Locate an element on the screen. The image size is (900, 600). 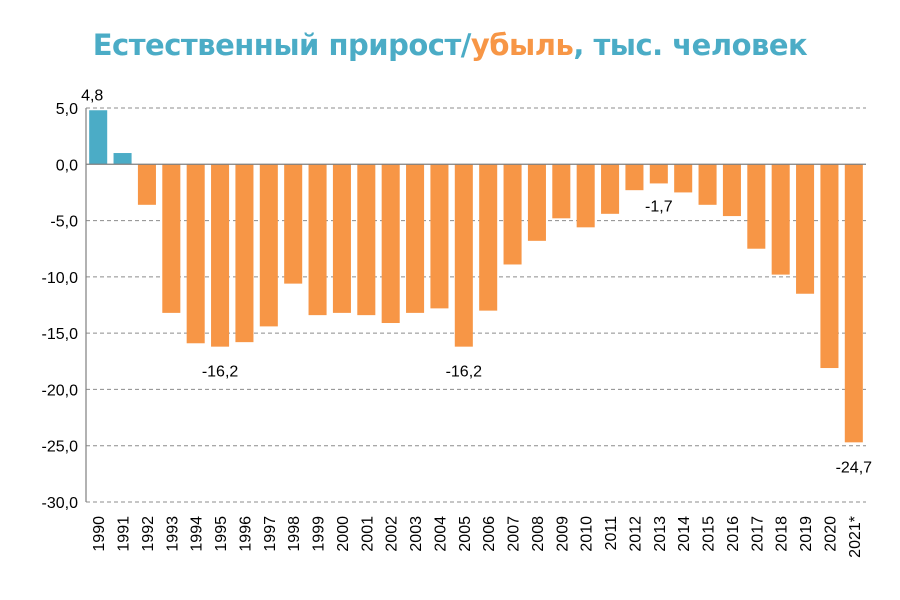
bar-1994 is located at coordinates (195, 254).